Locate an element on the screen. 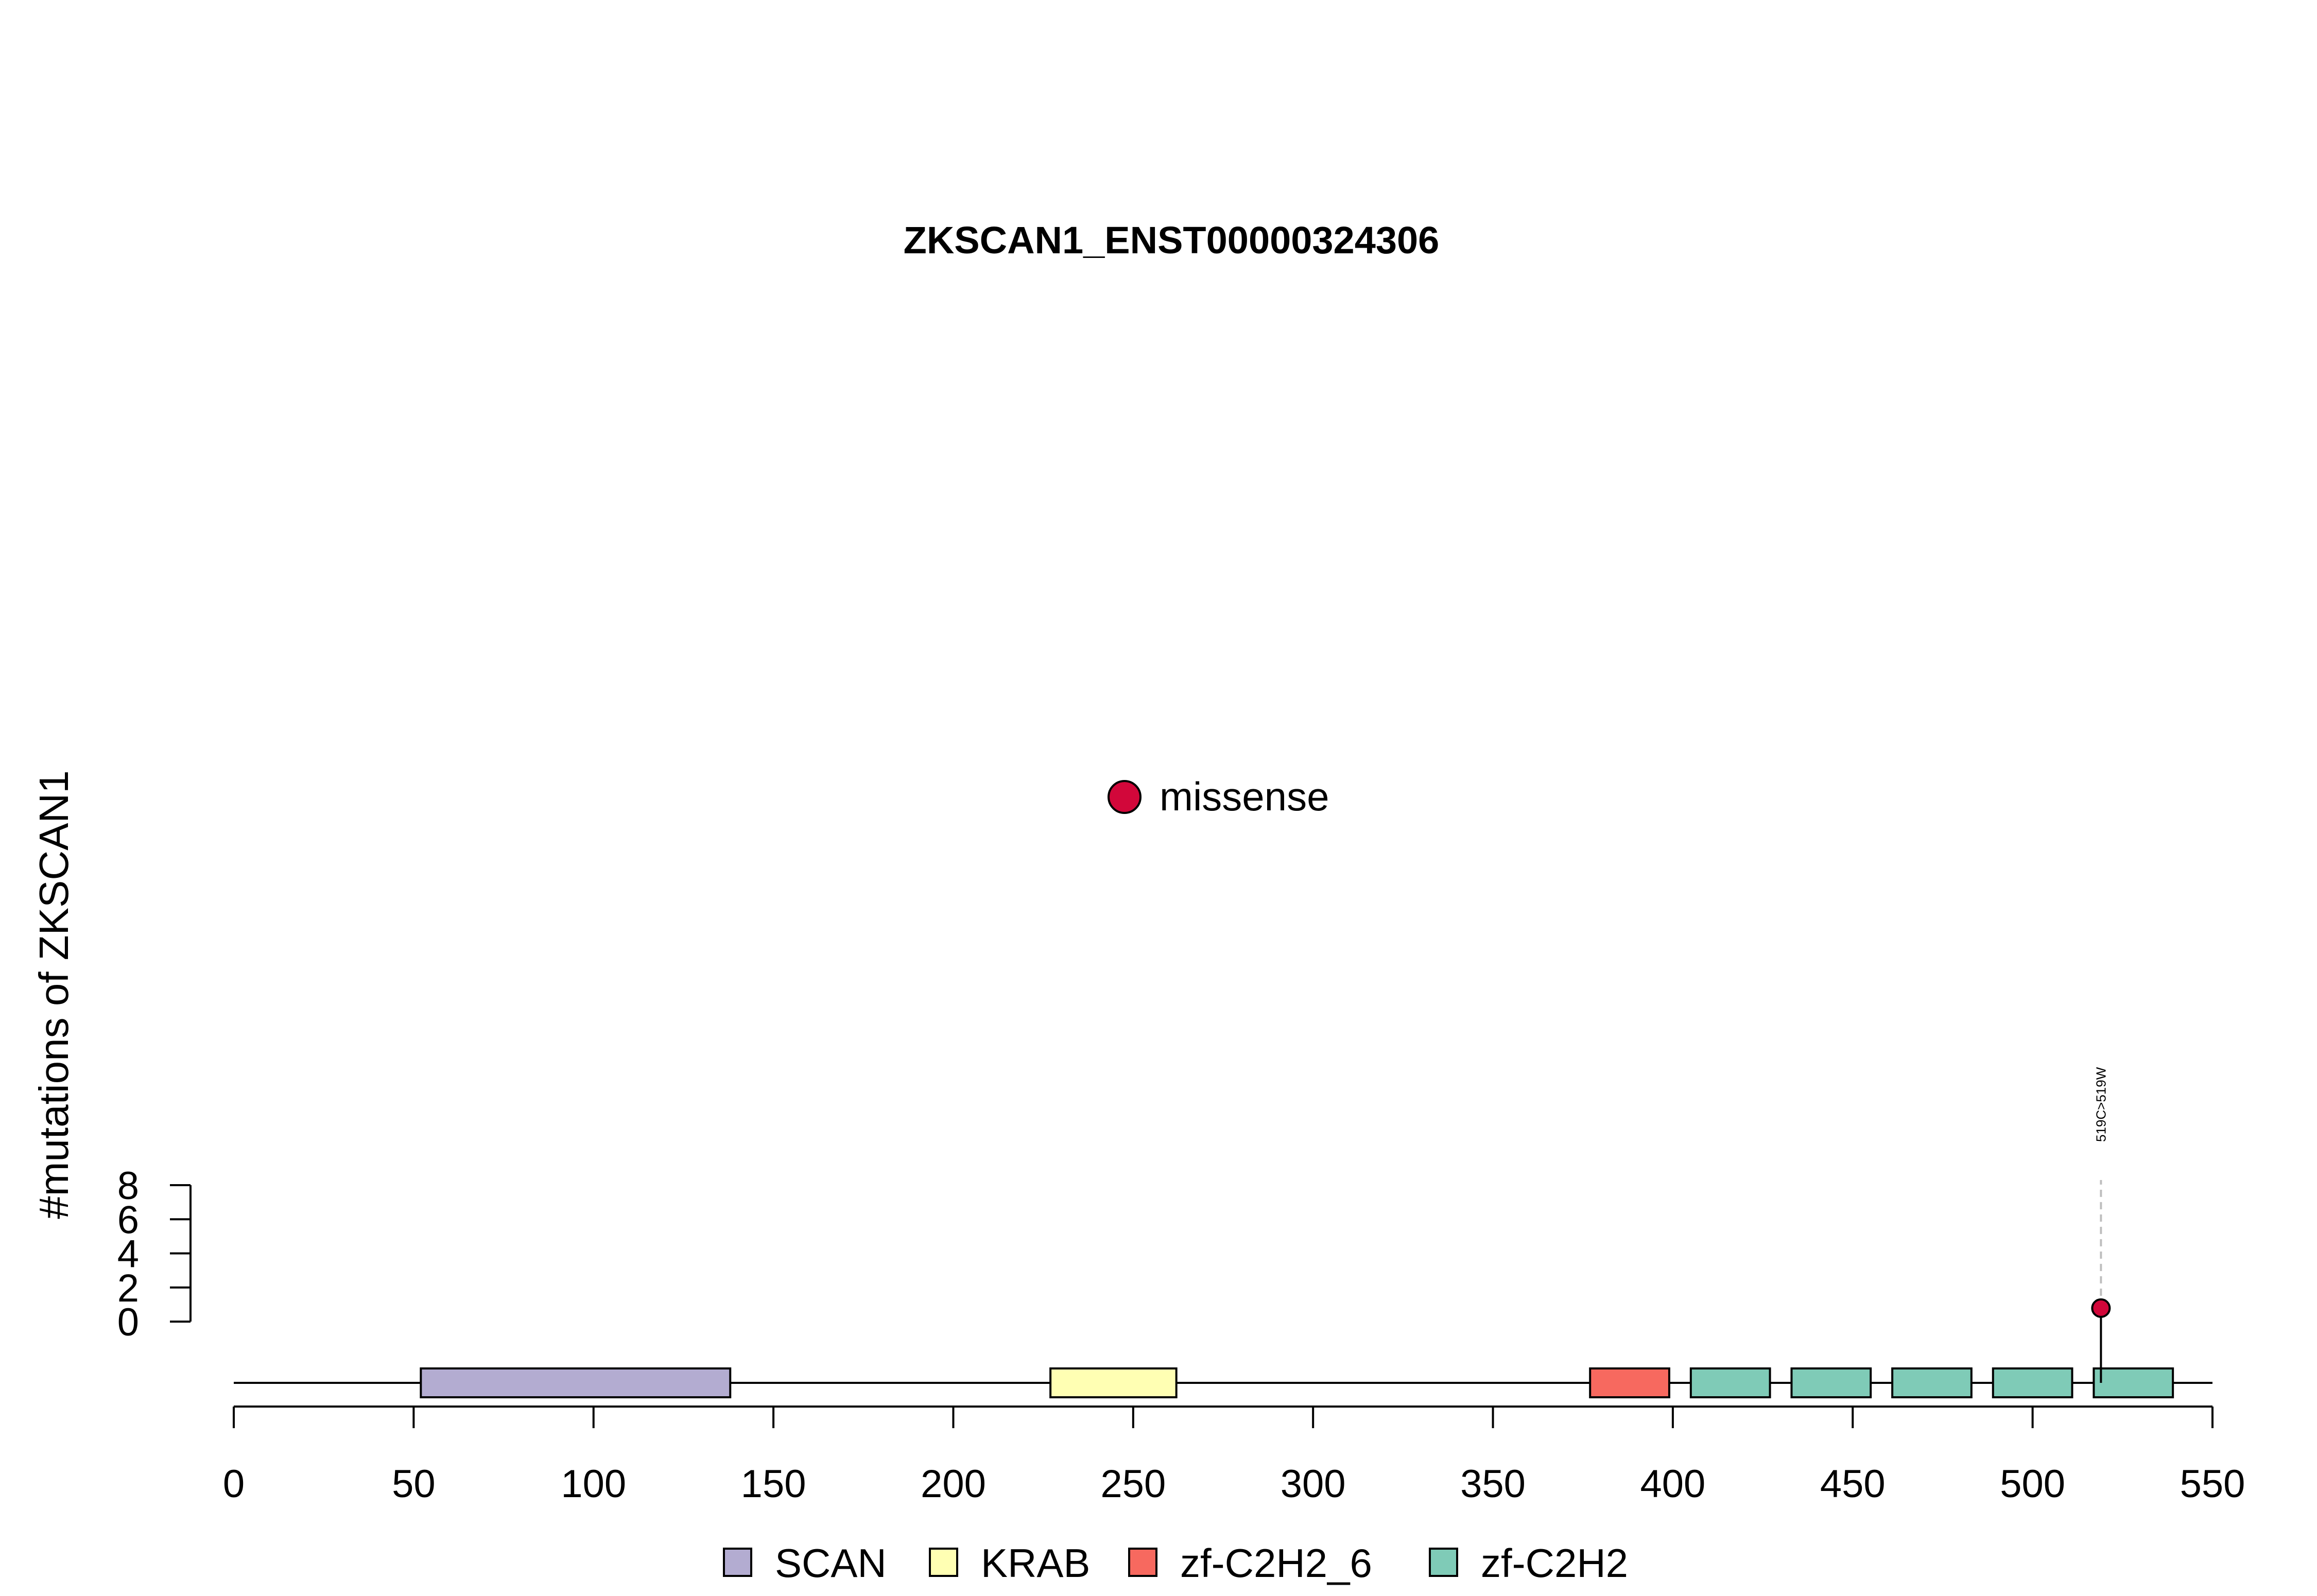 The image size is (2317, 1596). domain-legend: SCAN KRAB zf-C2H2_6 zf-C2H2 is located at coordinates (1175, 1563).